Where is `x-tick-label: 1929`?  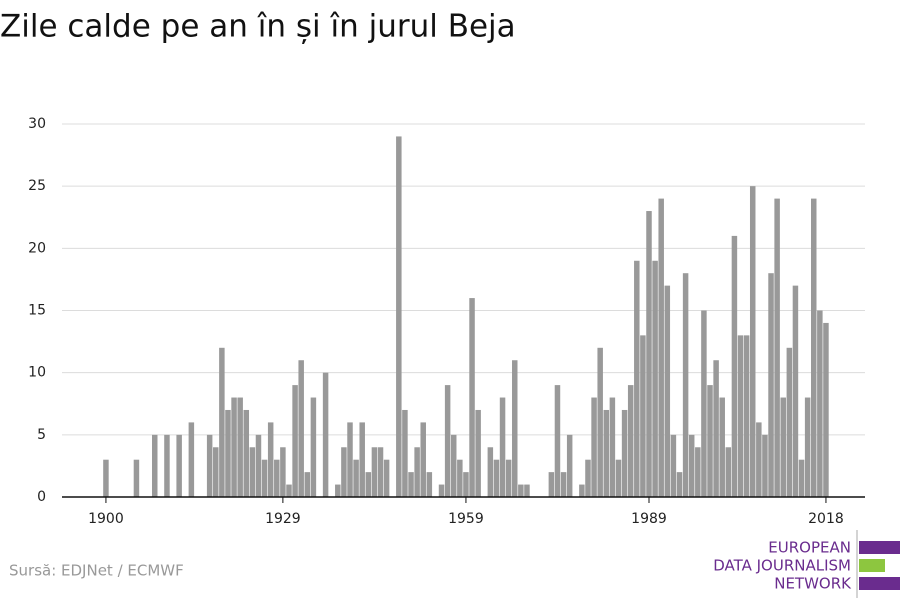
x-tick-label: 1929 is located at coordinates (283, 519).